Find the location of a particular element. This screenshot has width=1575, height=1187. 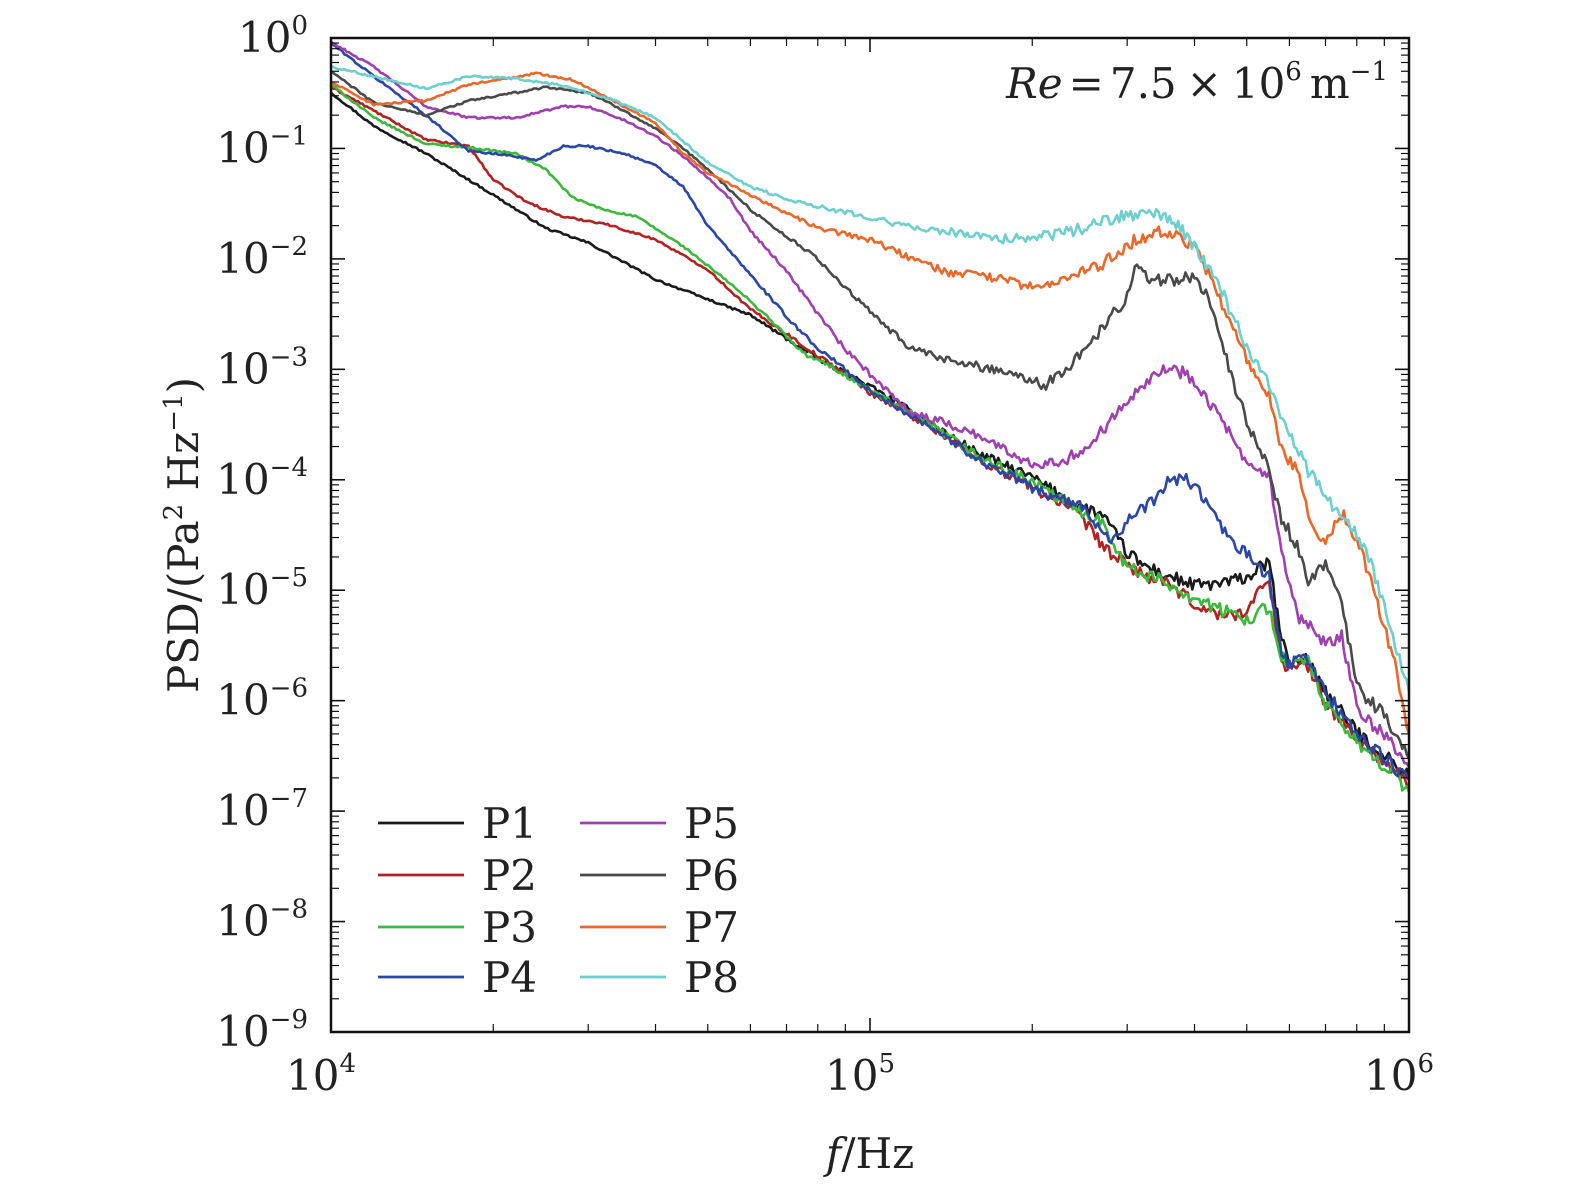

y-tick-label: 10⁻³ is located at coordinates (262, 367).